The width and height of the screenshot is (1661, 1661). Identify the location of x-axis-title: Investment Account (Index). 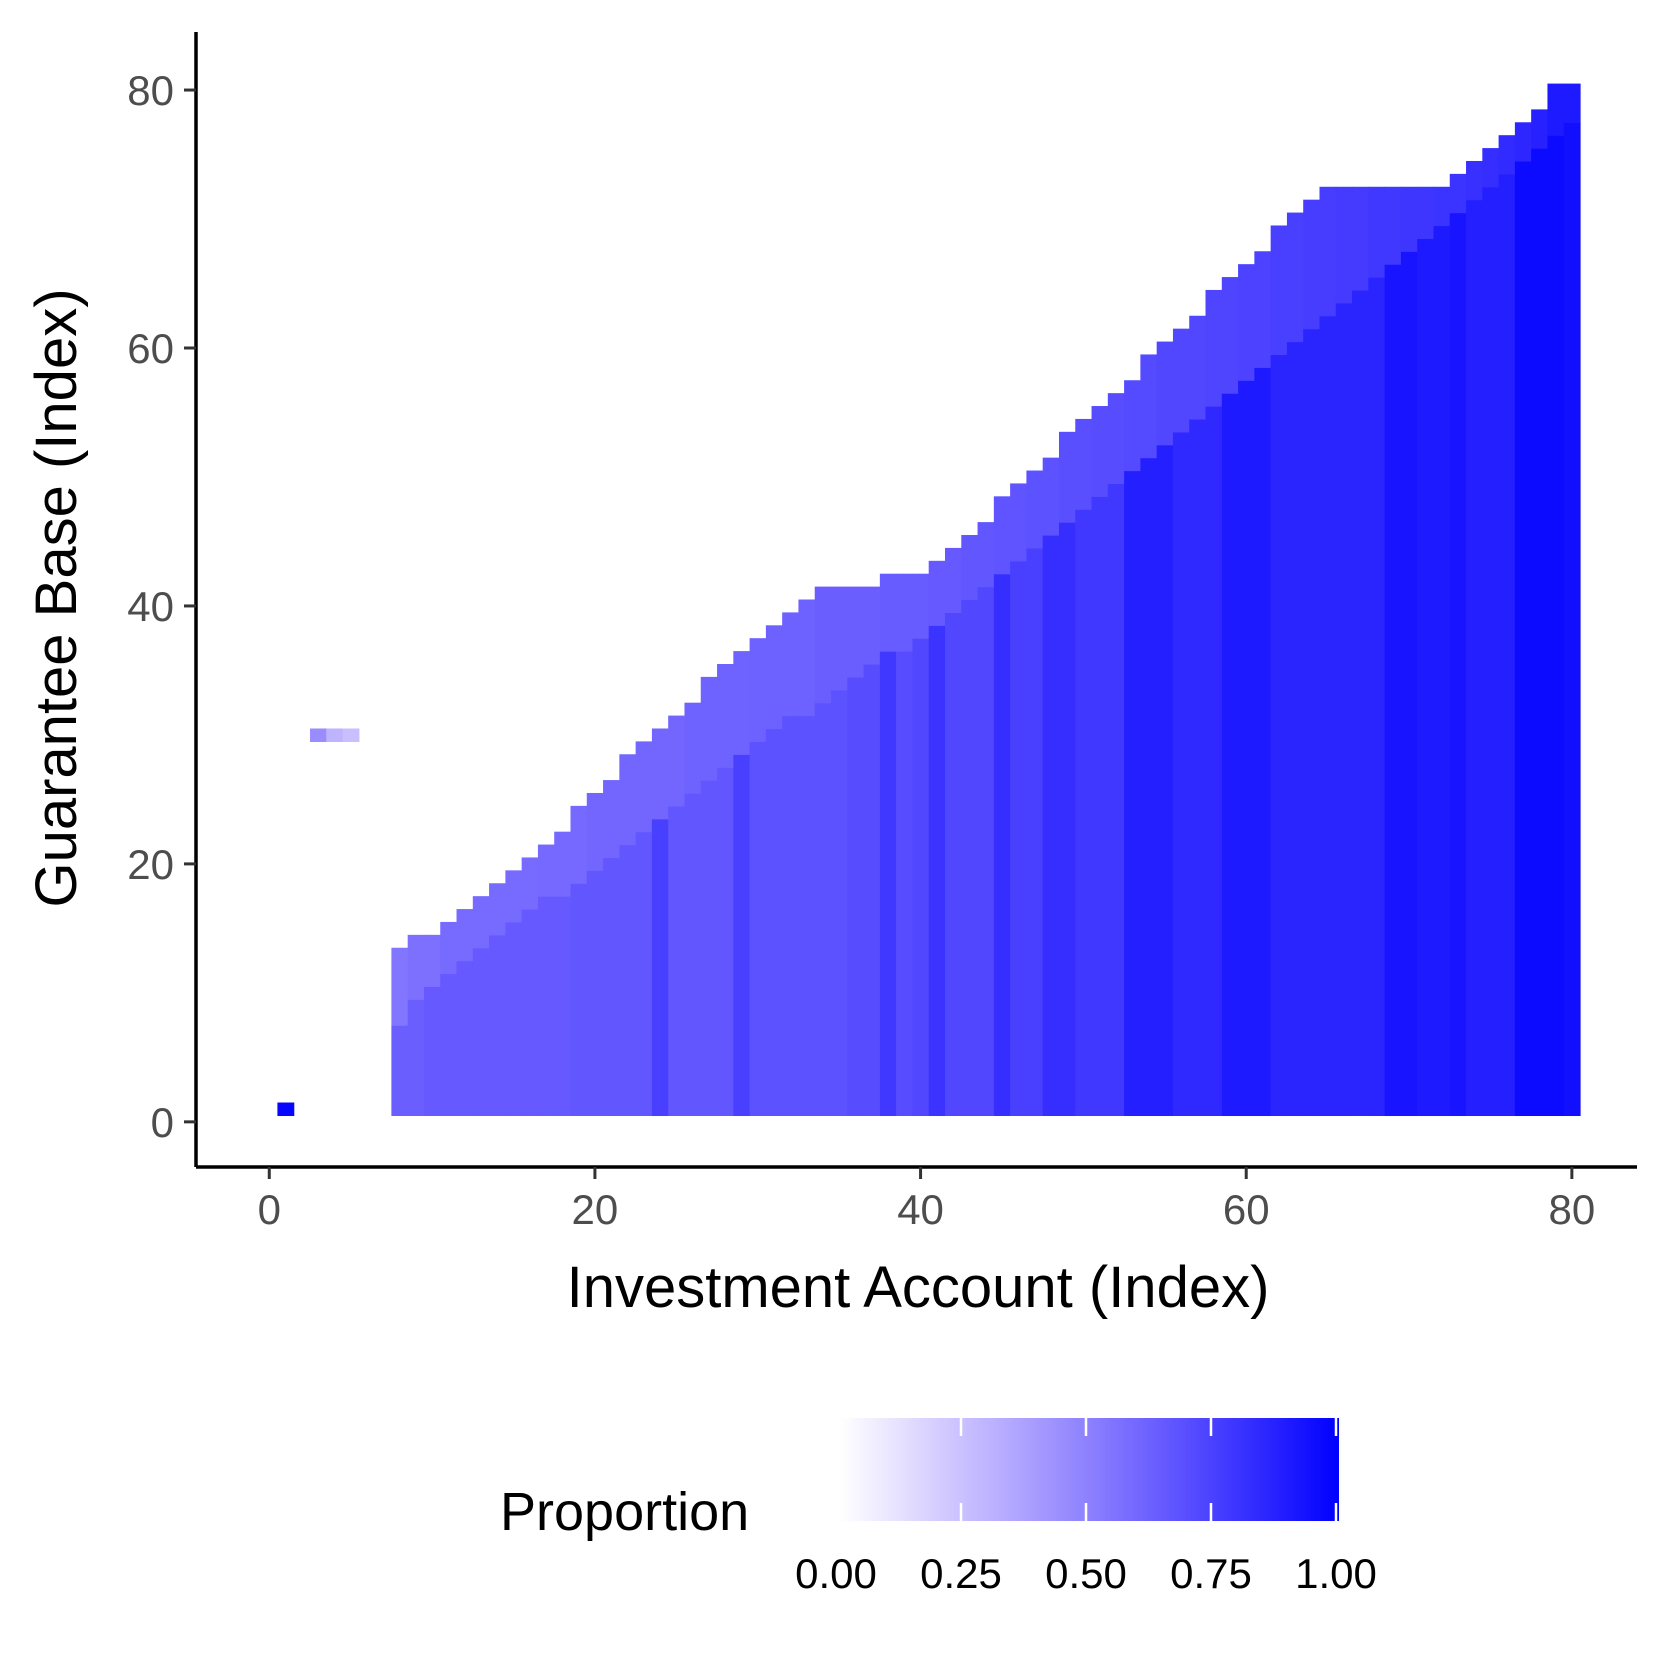
(918, 1287).